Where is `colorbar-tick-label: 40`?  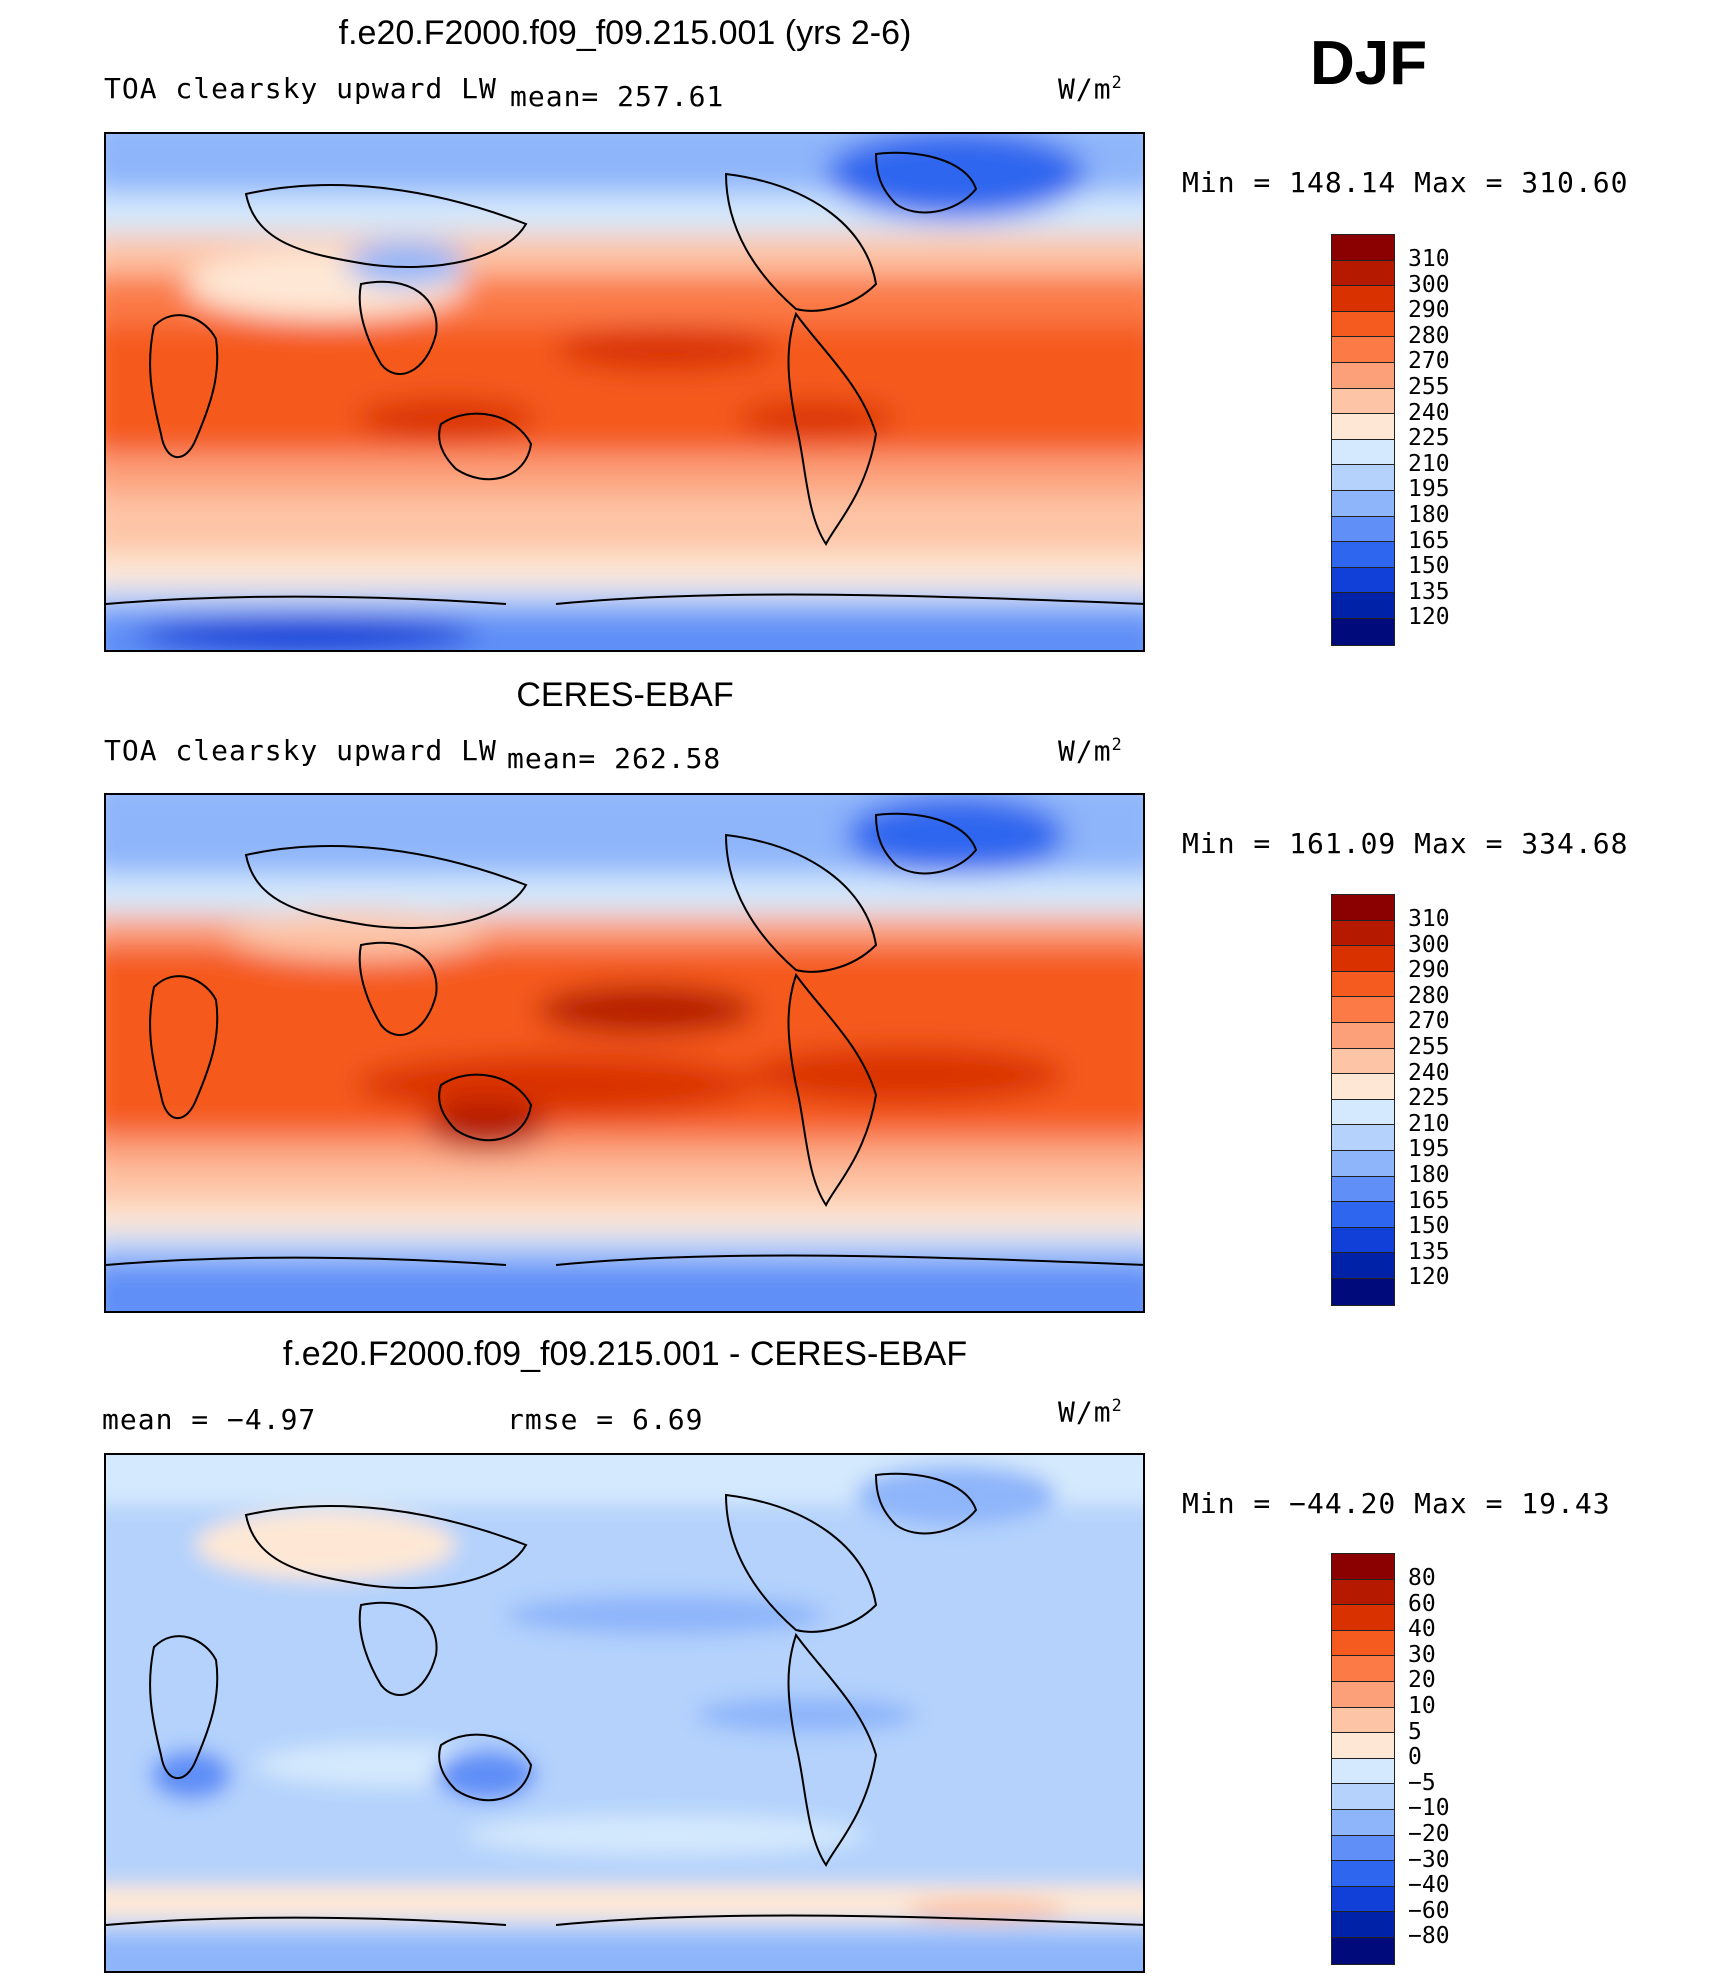
colorbar-tick-label: 40 is located at coordinates (1422, 1629).